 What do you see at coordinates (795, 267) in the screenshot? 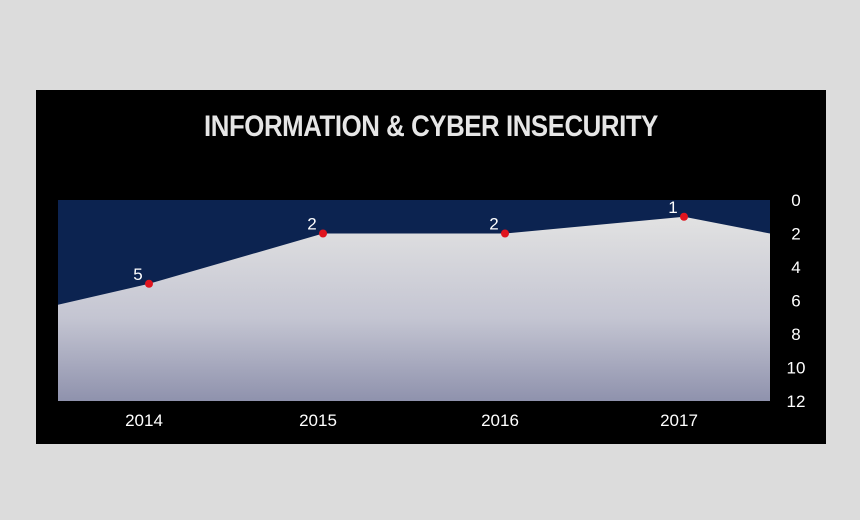
I see `y-tick-label-4: 4` at bounding box center [795, 267].